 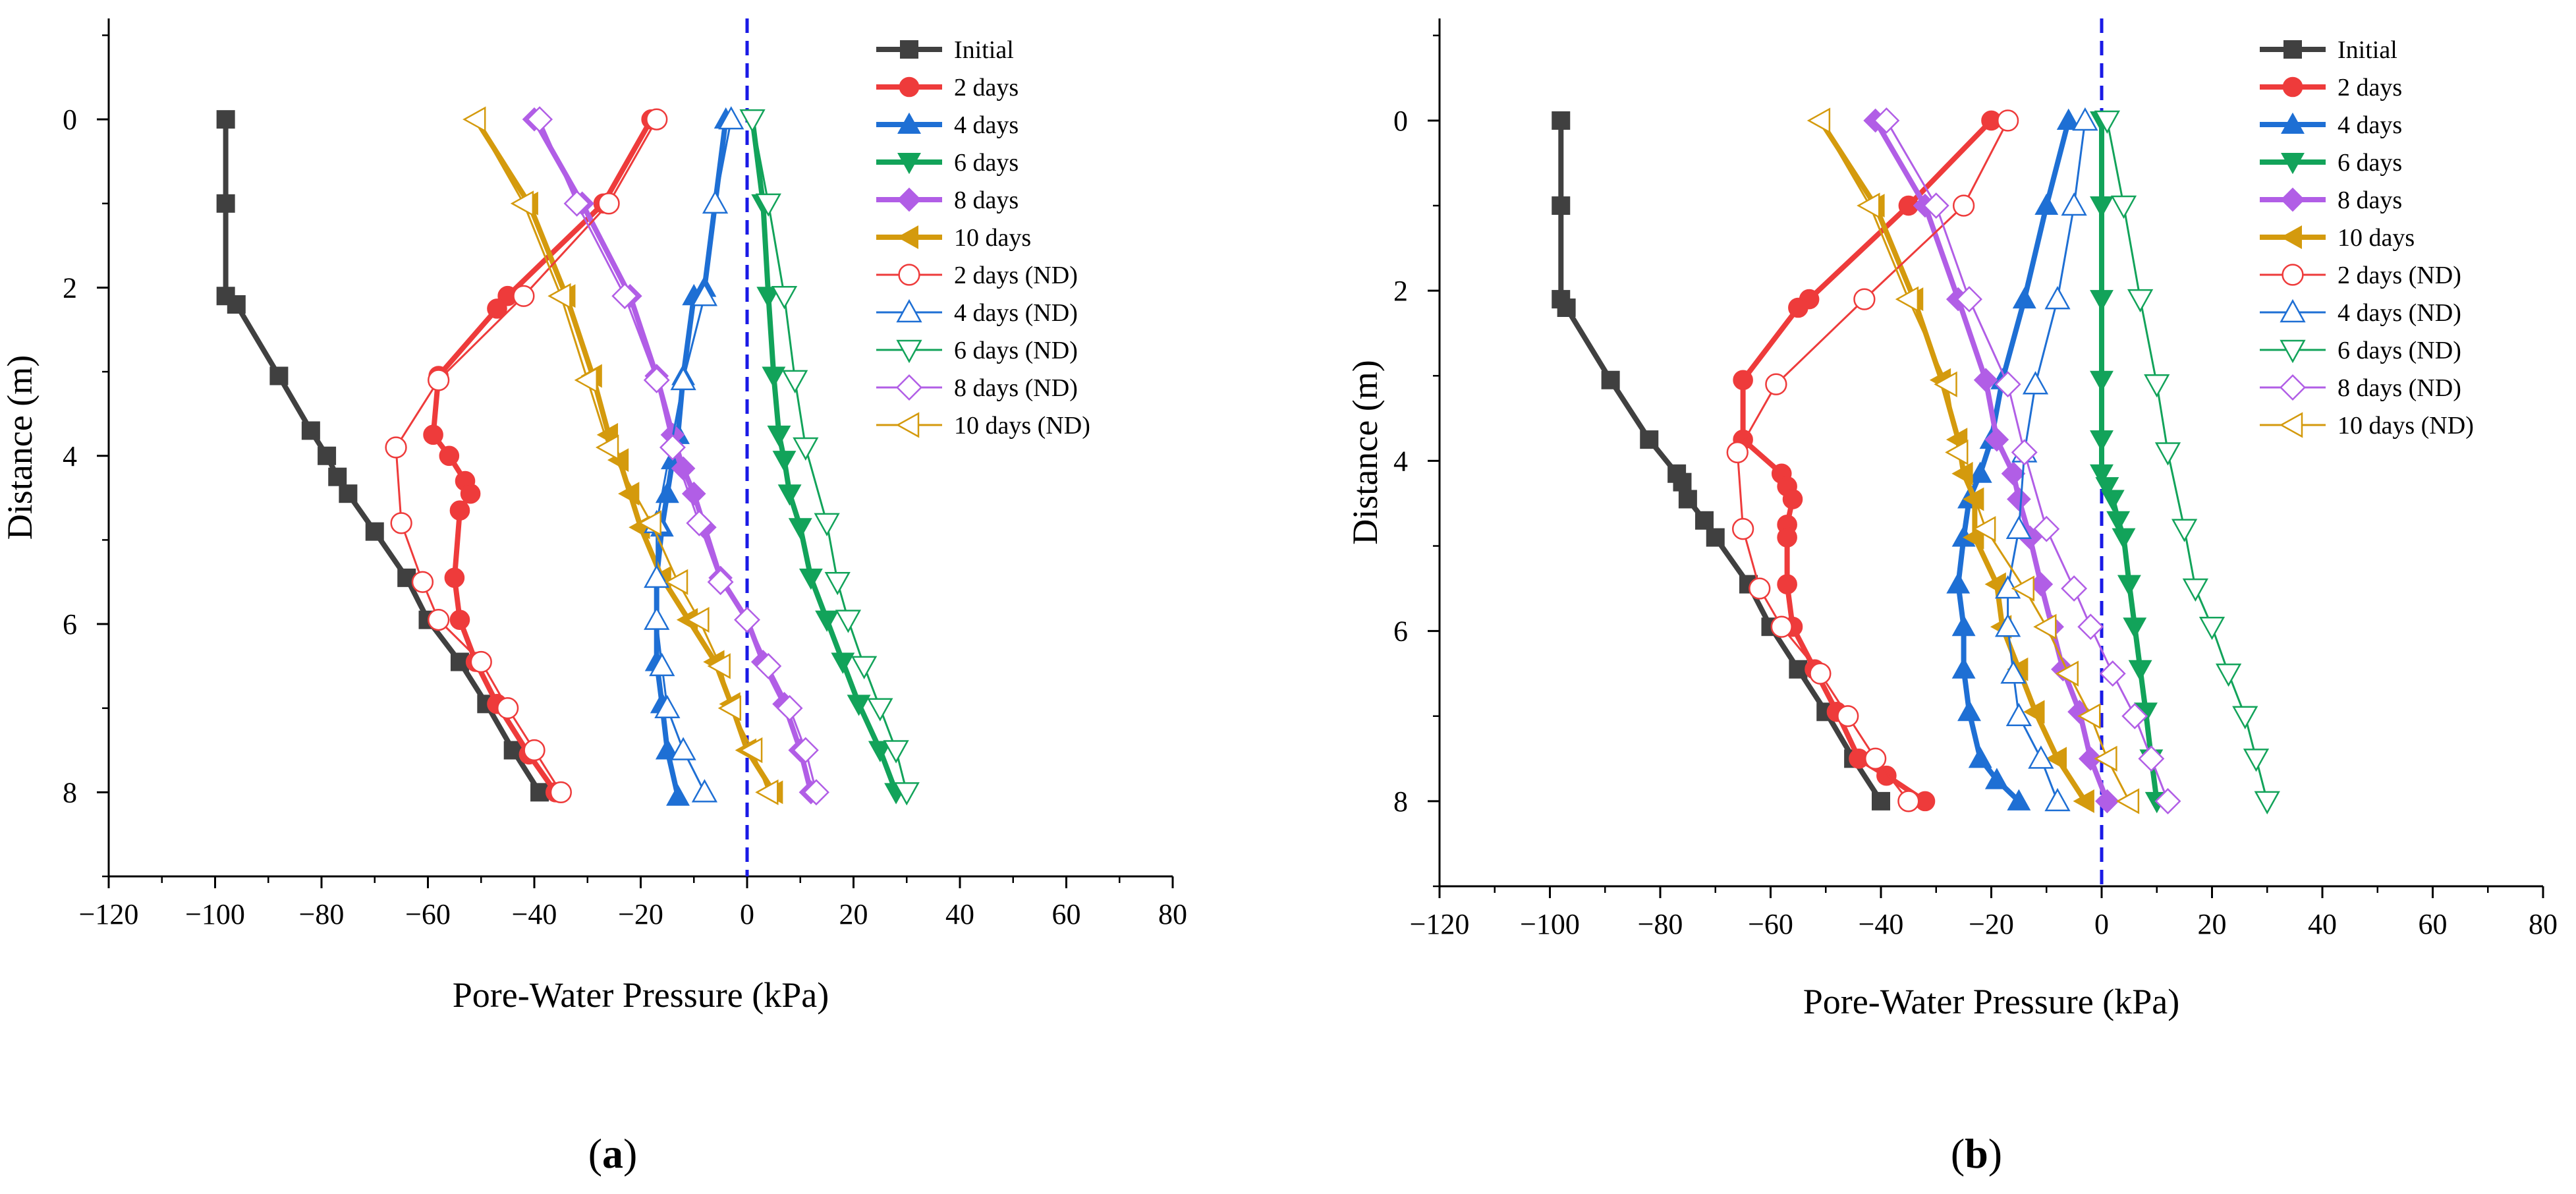 What do you see at coordinates (1660, 924) in the screenshot?
I see `x-tick-label: −80` at bounding box center [1660, 924].